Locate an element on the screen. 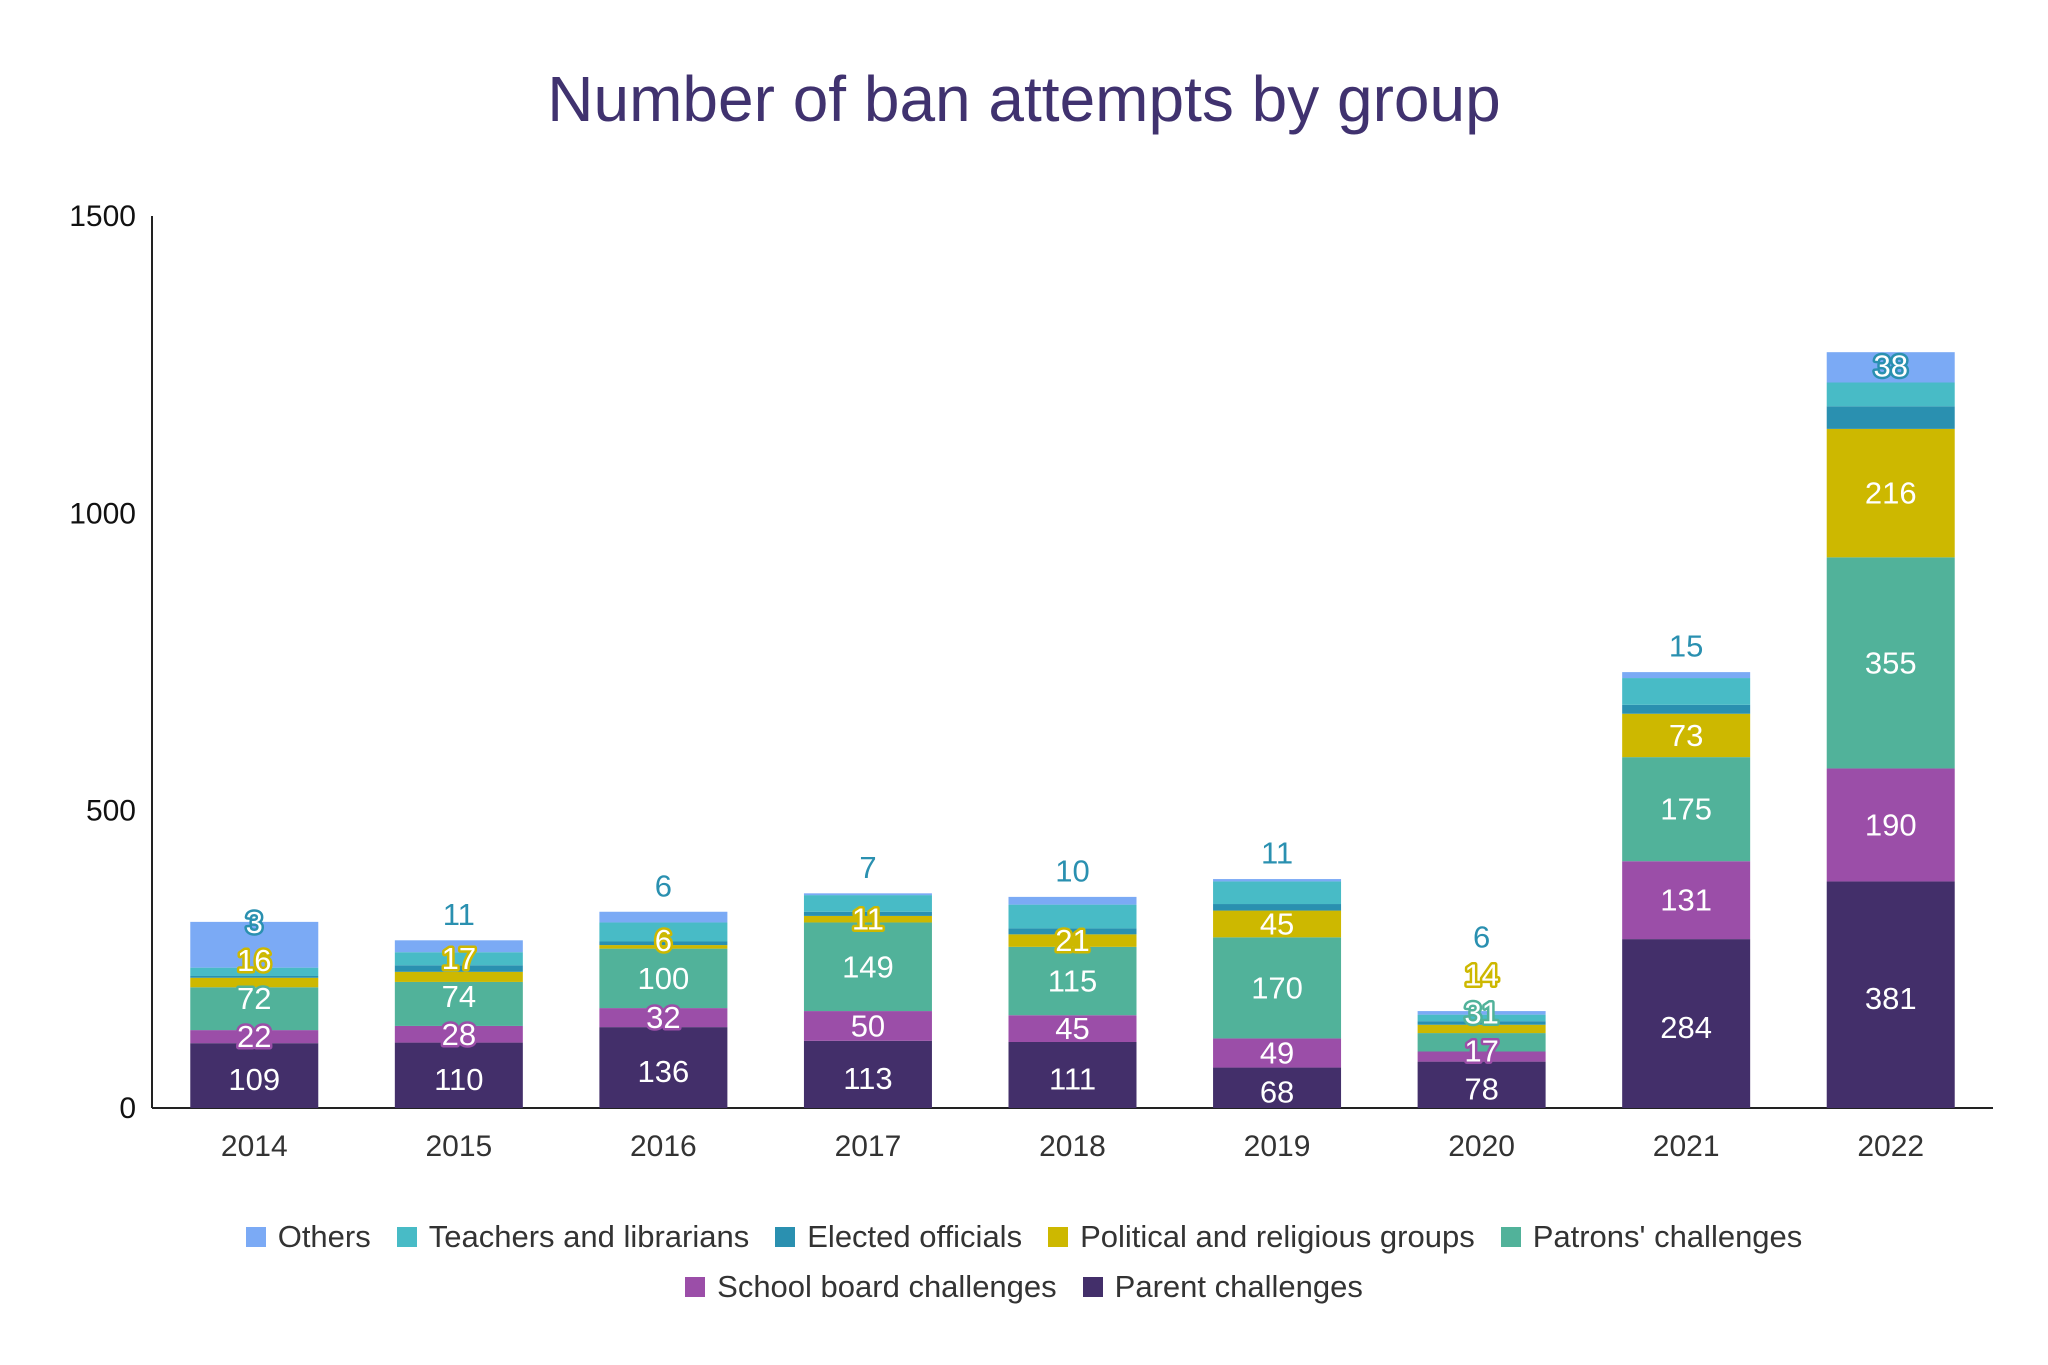 This screenshot has width=2048, height=1365. chart-title: Number of ban attempts by group is located at coordinates (1024, 99).